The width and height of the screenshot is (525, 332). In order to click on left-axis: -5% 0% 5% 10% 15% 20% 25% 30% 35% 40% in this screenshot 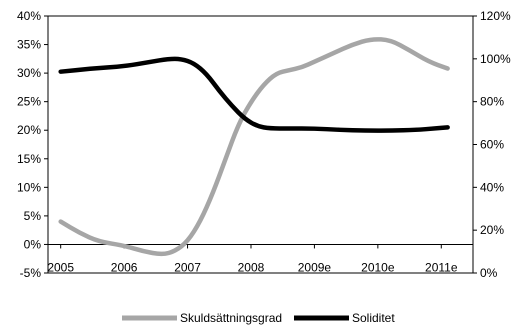, I will do `click(32, 144)`.